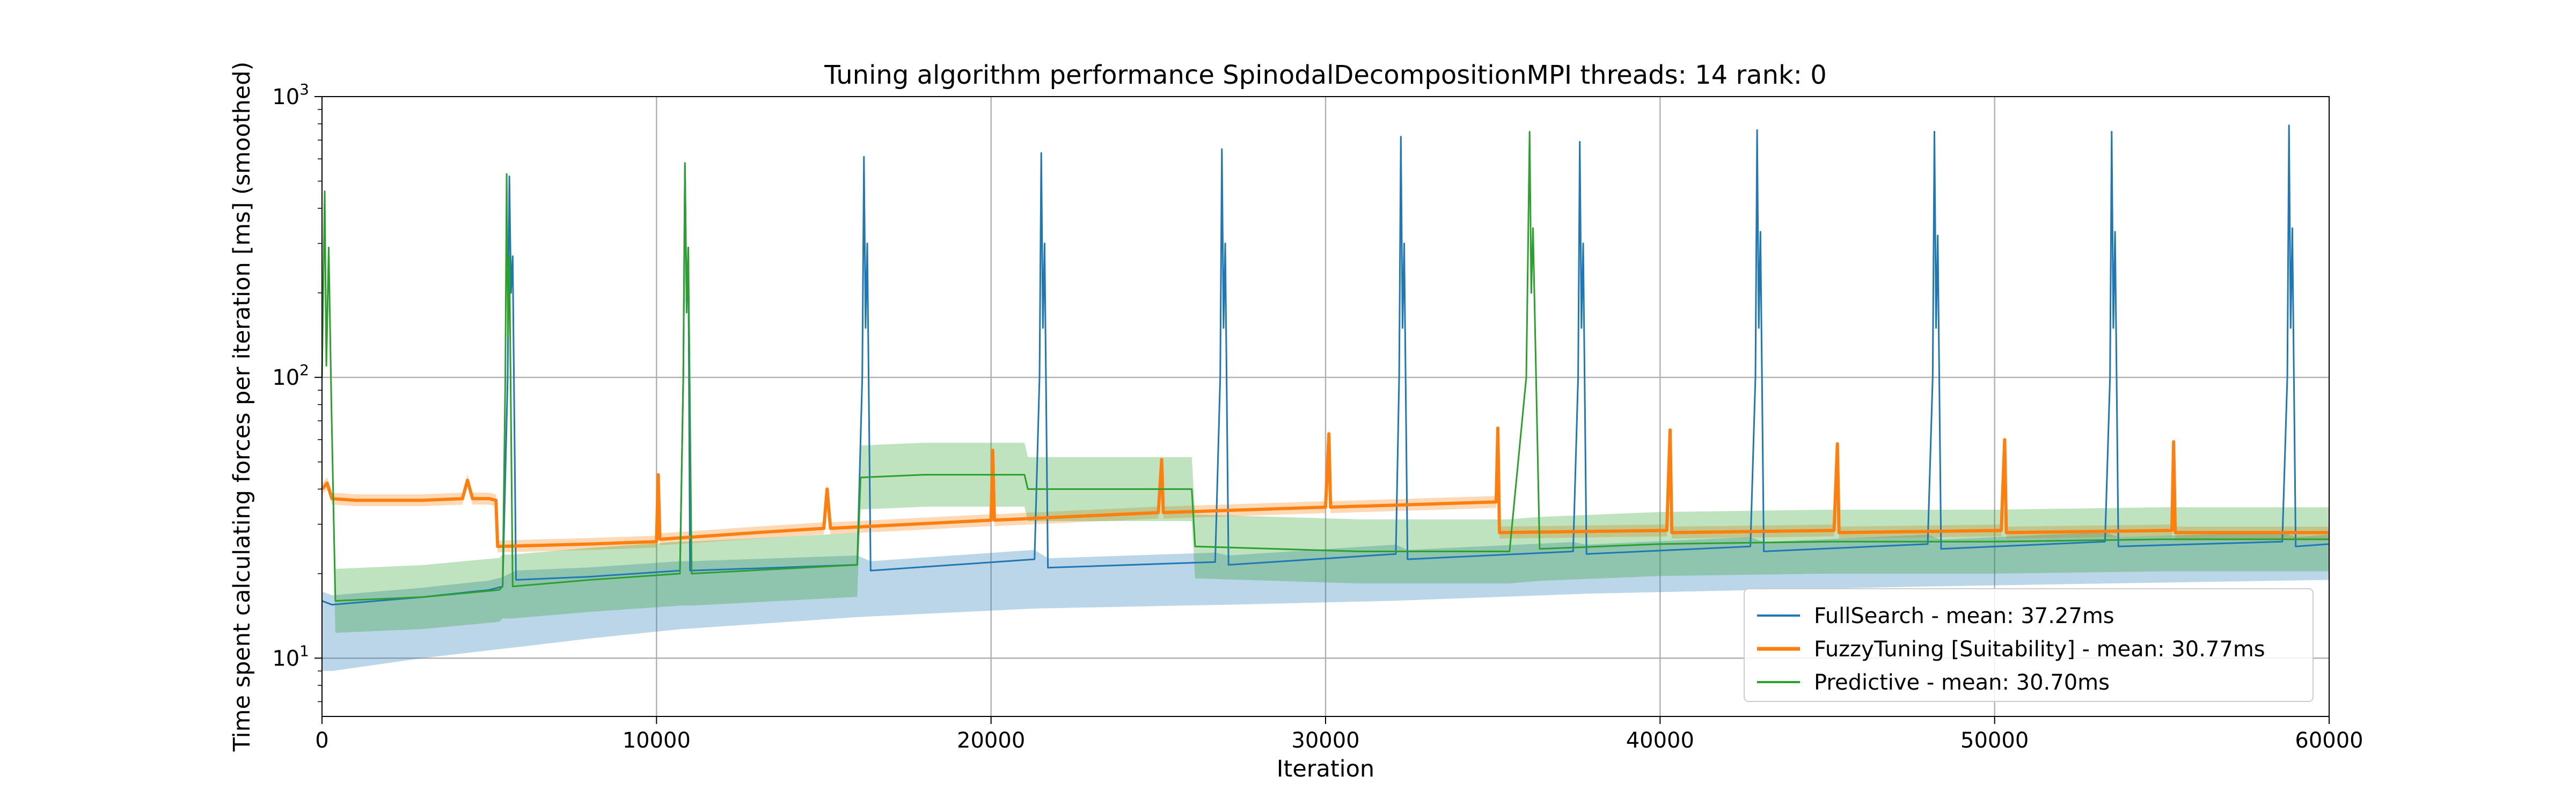 This screenshot has height=805, width=2576. Describe the element at coordinates (1994, 740) in the screenshot. I see `x-tick-label-5: 50000` at that location.